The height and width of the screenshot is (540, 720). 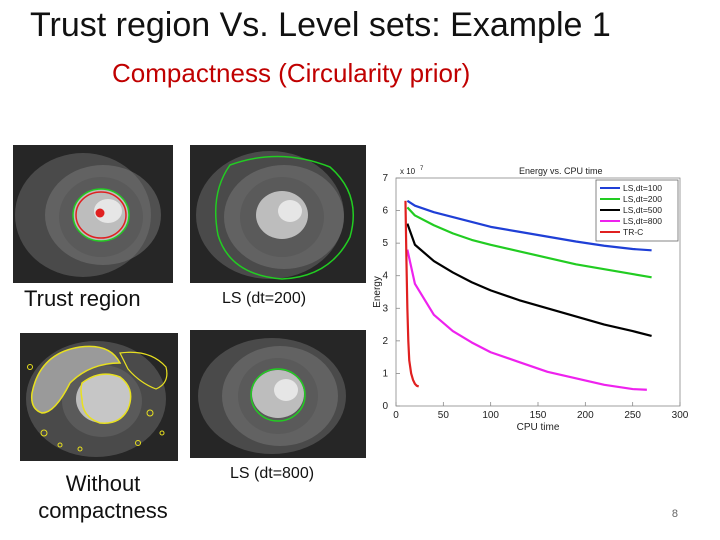 What do you see at coordinates (585, 415) in the screenshot?
I see `x-tick-label: 200` at bounding box center [585, 415].